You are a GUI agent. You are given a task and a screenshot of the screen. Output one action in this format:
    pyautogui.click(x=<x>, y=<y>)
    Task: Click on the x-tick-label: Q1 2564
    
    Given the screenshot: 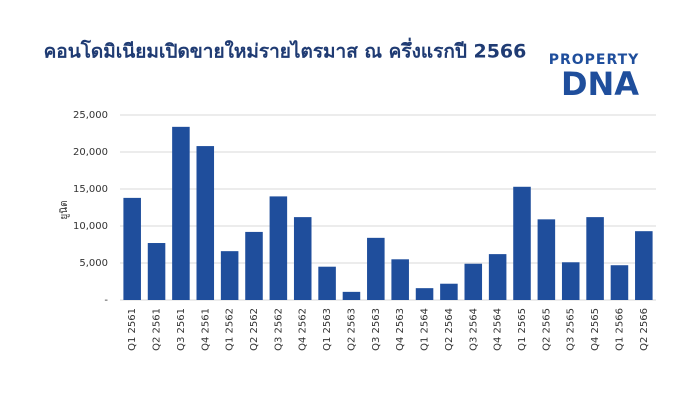 What is the action you would take?
    pyautogui.click(x=425, y=329)
    